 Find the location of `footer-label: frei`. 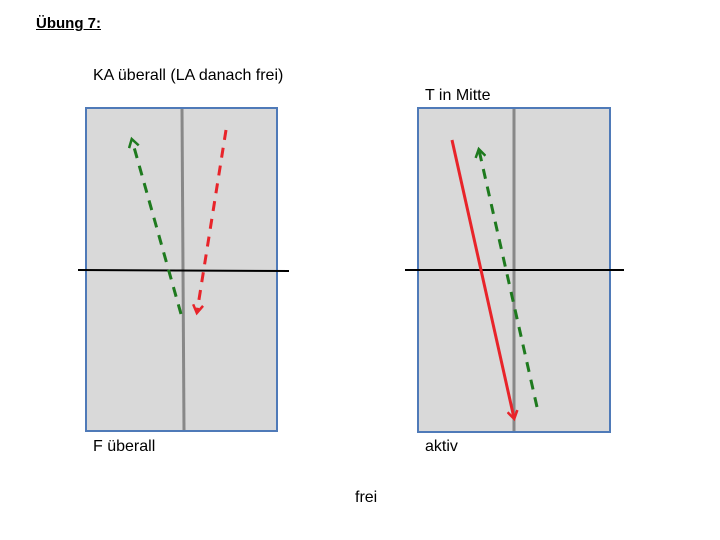

footer-label: frei is located at coordinates (366, 497).